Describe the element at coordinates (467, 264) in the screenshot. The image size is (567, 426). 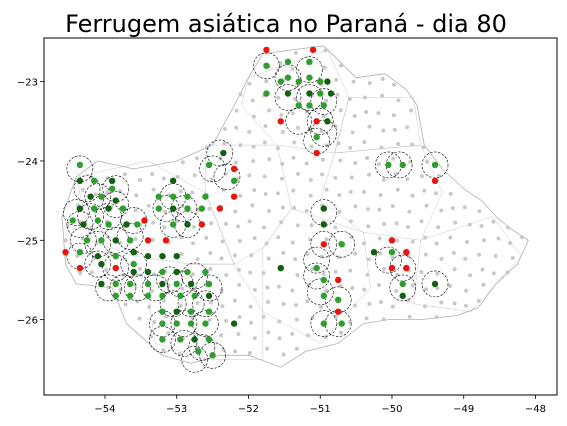
I see `region-outline` at that location.